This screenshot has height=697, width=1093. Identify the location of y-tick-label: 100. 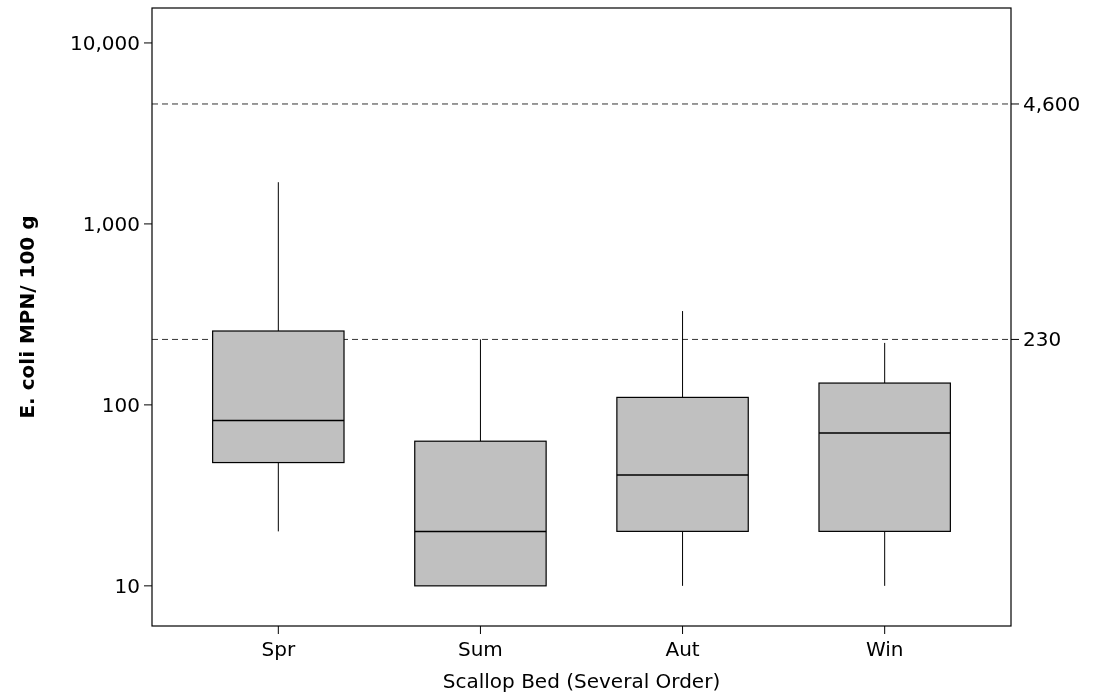
(120, 404).